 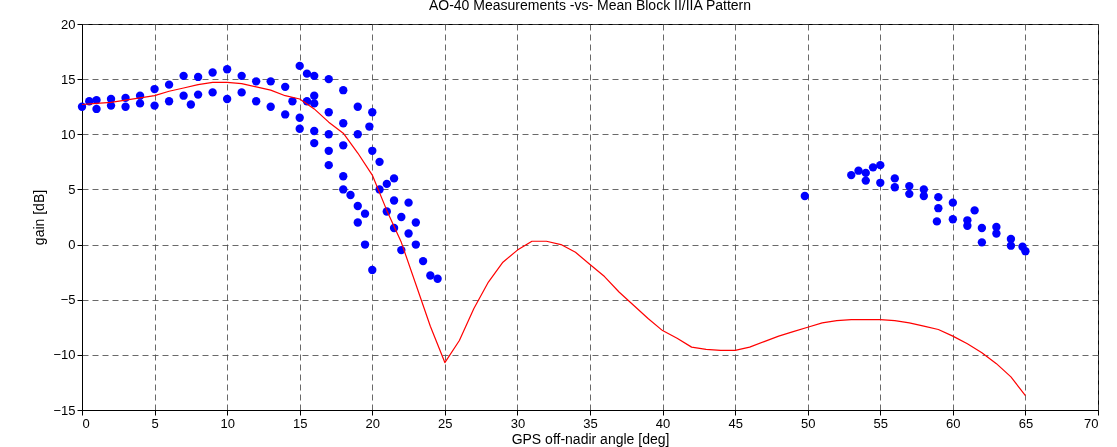 What do you see at coordinates (72, 189) in the screenshot?
I see `y-tick-label: 5` at bounding box center [72, 189].